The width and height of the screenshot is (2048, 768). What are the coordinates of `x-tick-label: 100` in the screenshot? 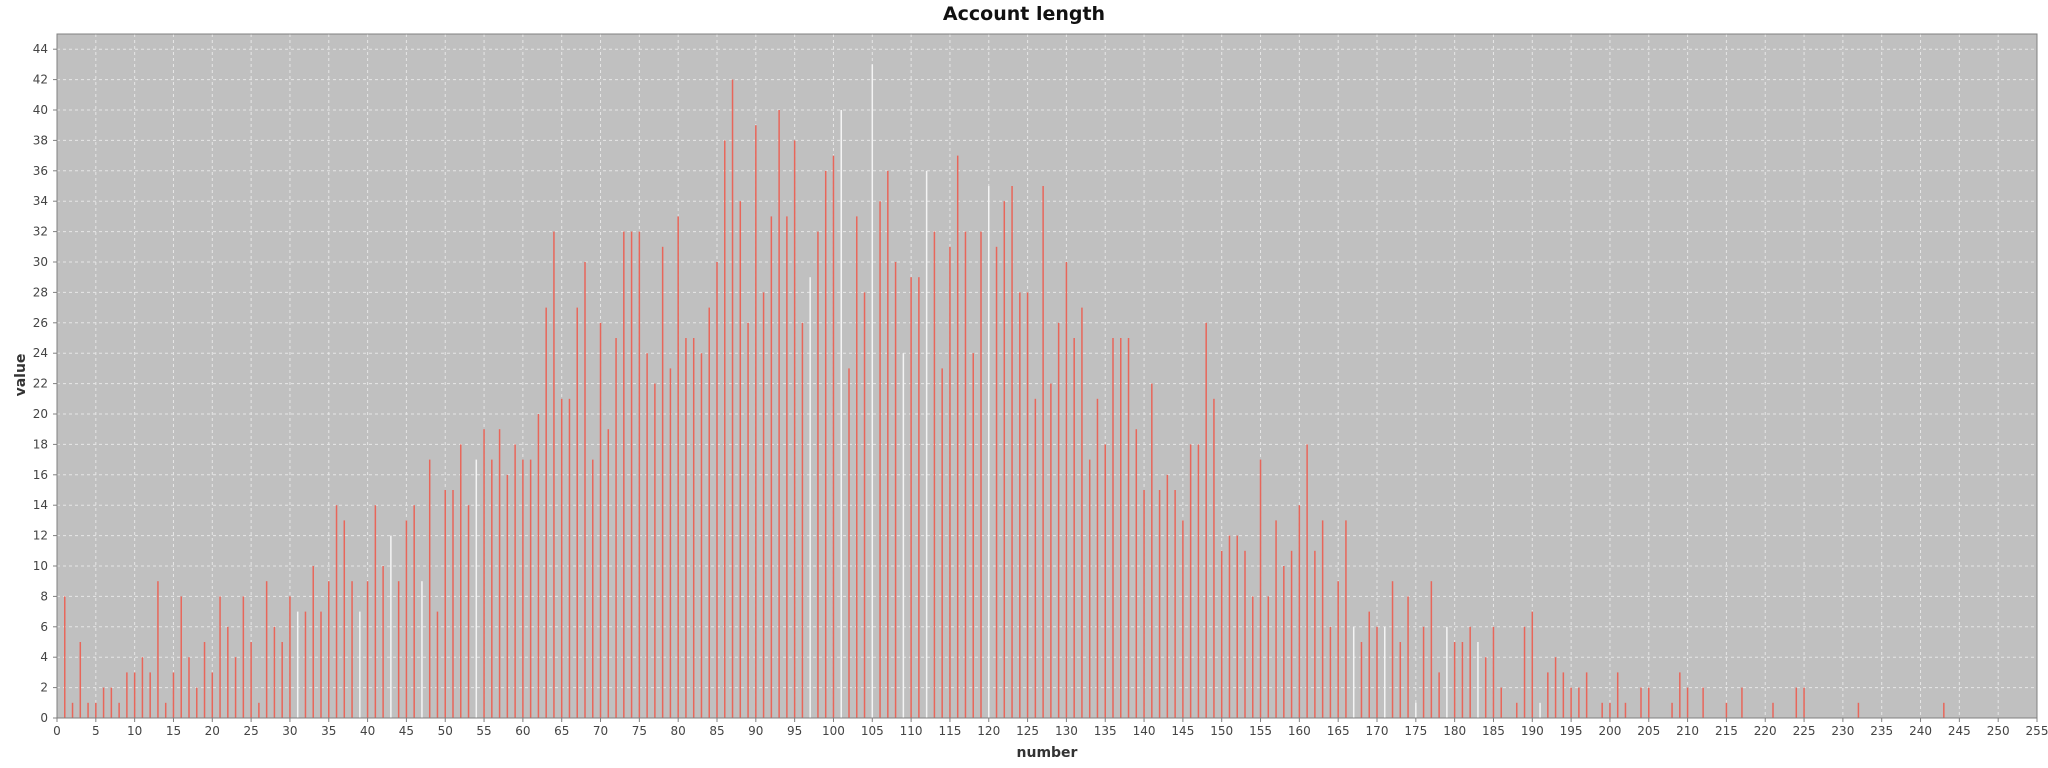 It's located at (833, 731).